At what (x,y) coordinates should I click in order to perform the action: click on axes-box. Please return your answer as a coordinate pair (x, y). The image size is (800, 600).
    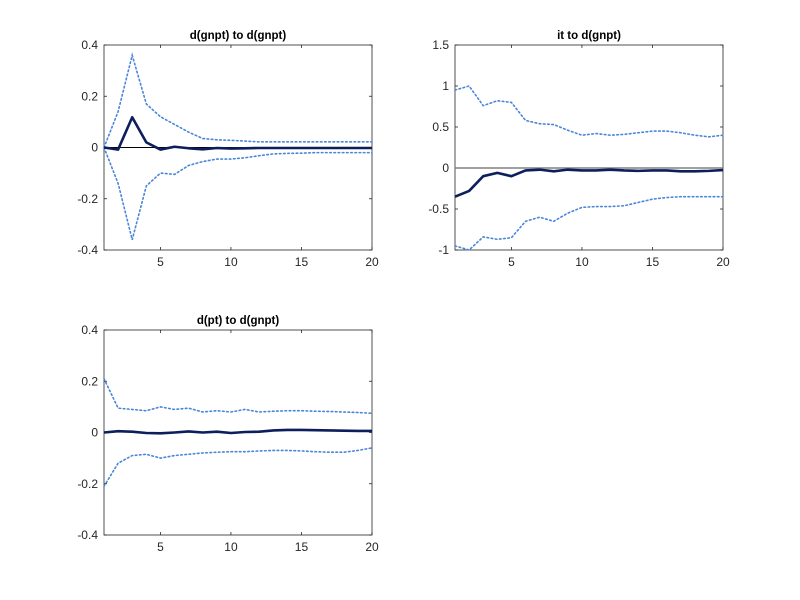
    Looking at the image, I should click on (589, 147).